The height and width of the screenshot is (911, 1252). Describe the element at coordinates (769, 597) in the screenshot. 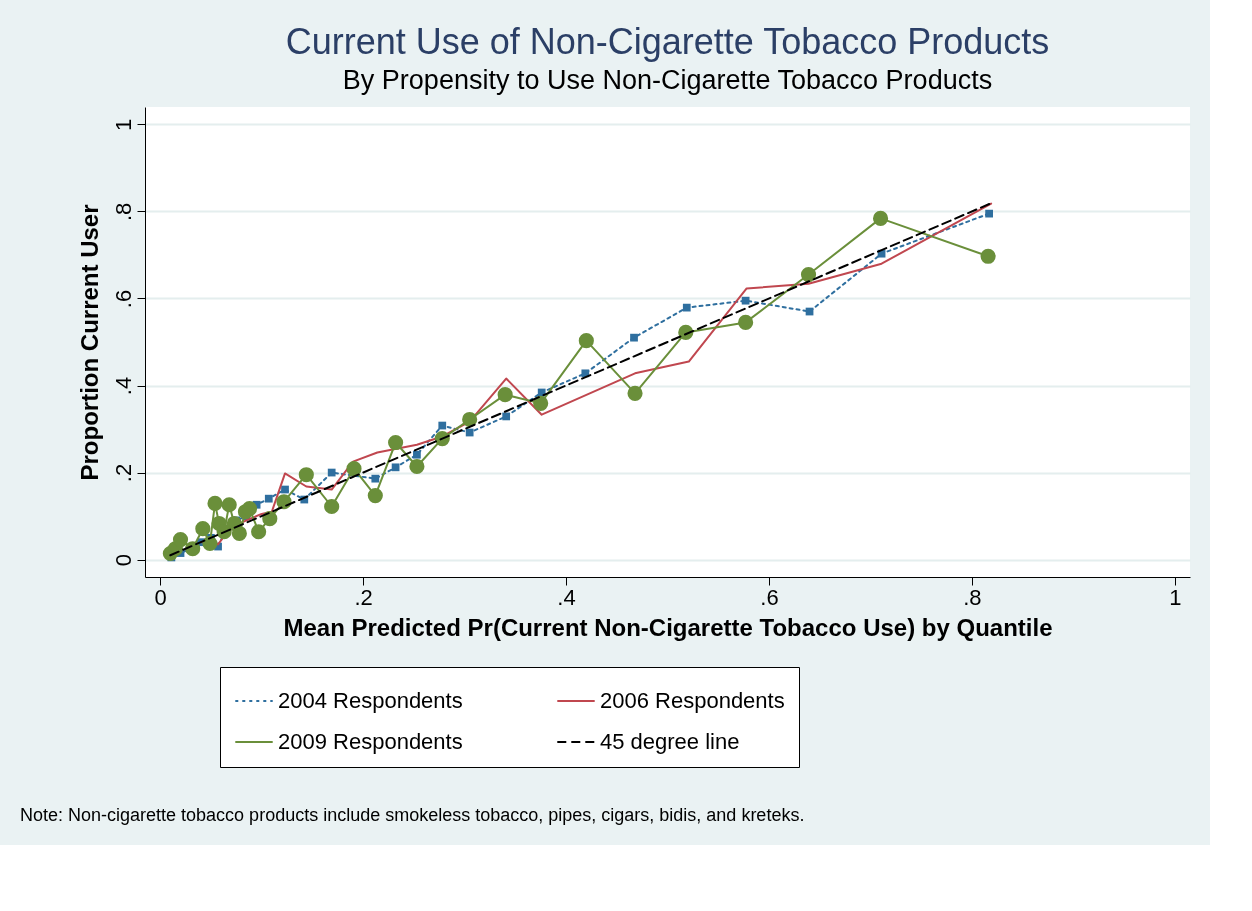

I see `x-tick-label: .6` at that location.